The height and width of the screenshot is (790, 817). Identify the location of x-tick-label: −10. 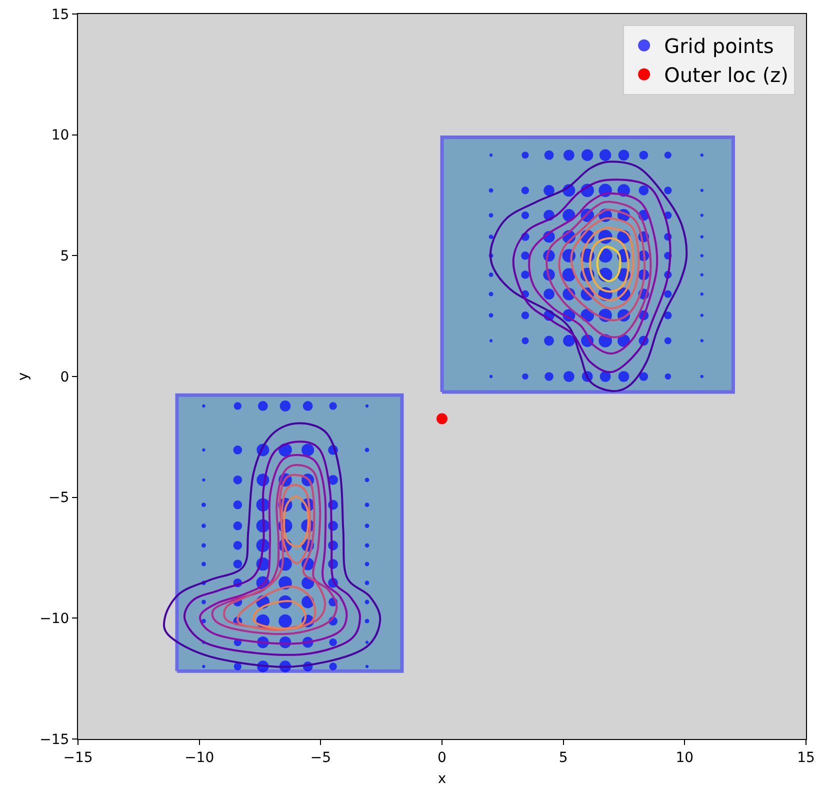
(199, 758).